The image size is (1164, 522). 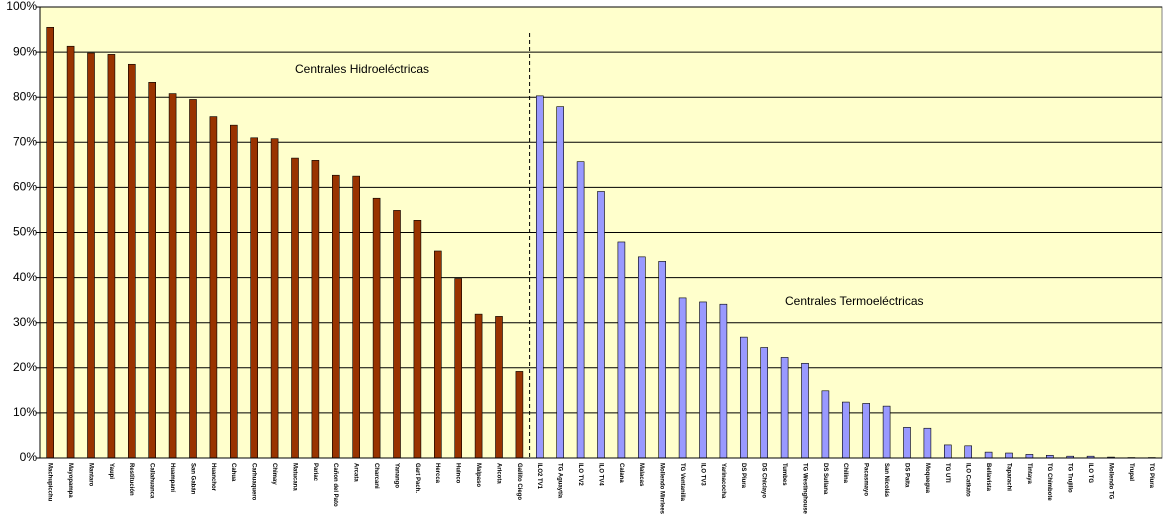 What do you see at coordinates (233, 472) in the screenshot?
I see `x-tick-label: Cahua` at bounding box center [233, 472].